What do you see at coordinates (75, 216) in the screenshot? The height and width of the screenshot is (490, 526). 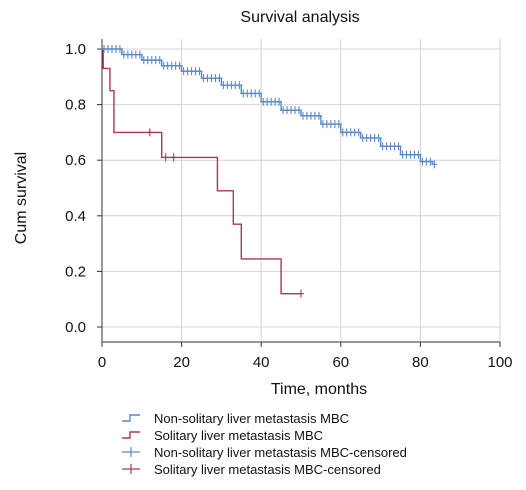 I see `y-tick-label: 0.4` at bounding box center [75, 216].